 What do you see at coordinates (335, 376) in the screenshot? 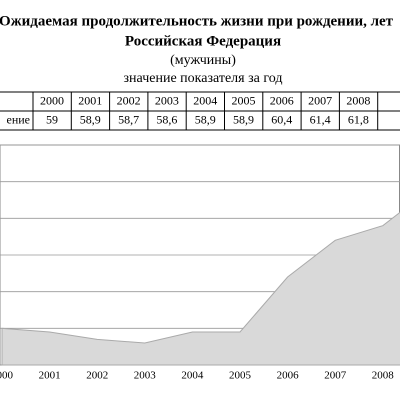
I see `x-tick-label: 2007` at bounding box center [335, 376].